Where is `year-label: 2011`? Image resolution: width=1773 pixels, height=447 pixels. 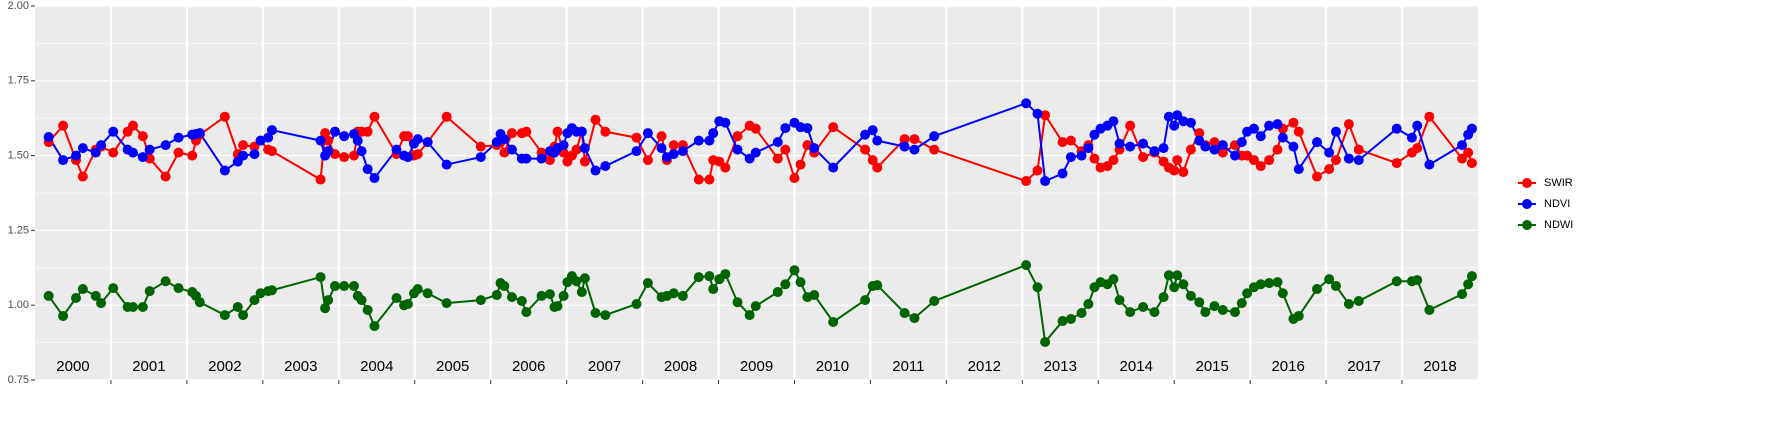 year-label: 2011 is located at coordinates (908, 366).